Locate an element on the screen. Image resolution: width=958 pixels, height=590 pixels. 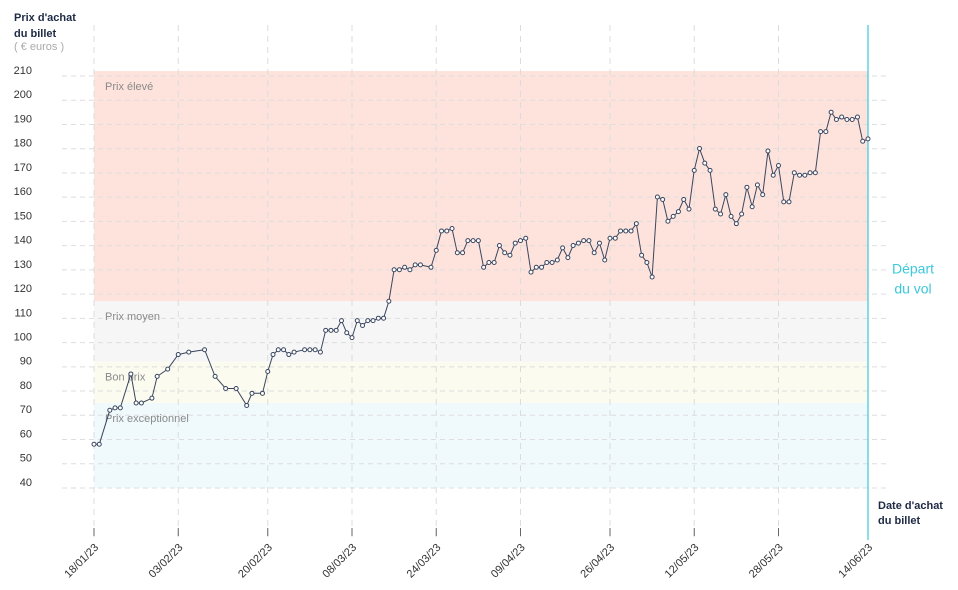
x-tick-label: 20/02/23 is located at coordinates (255, 561).